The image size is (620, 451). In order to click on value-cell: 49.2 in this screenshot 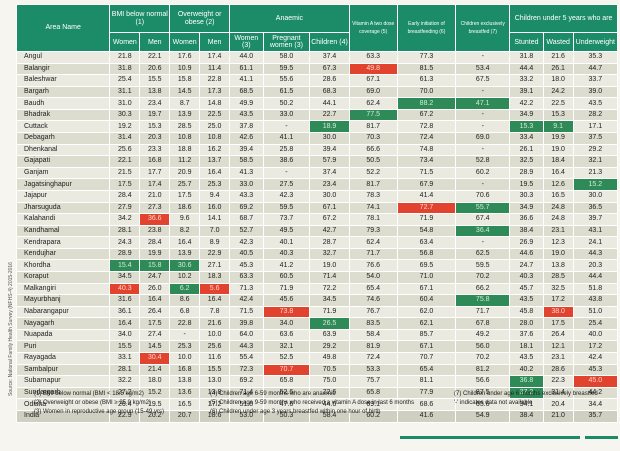, I will do `click(483, 335)`.